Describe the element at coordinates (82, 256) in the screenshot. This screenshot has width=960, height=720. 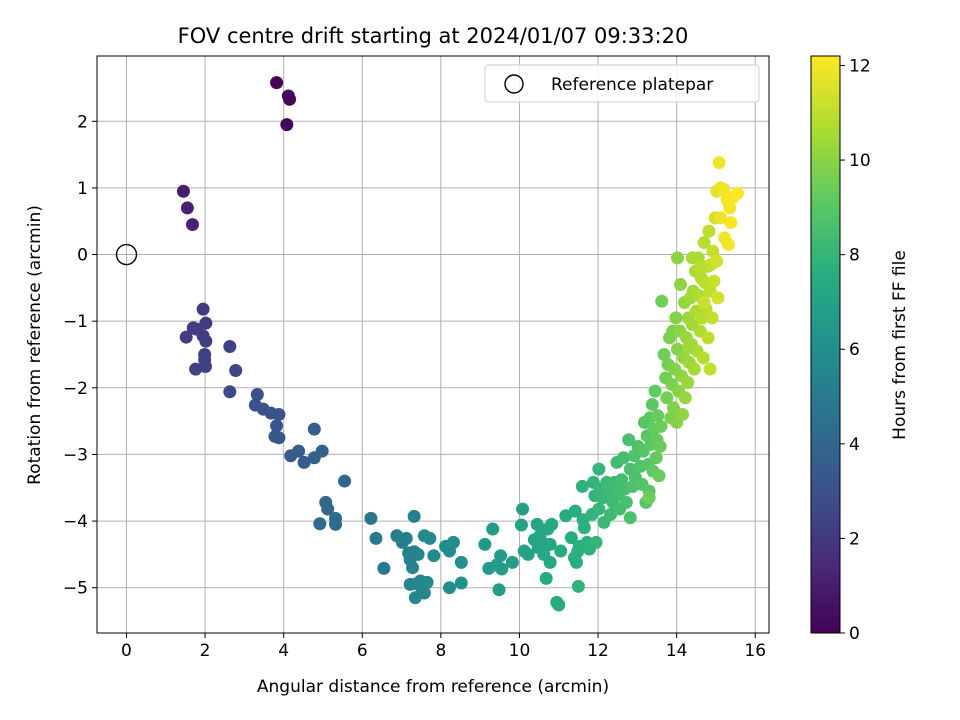
I see `y-tick-label: 0` at that location.